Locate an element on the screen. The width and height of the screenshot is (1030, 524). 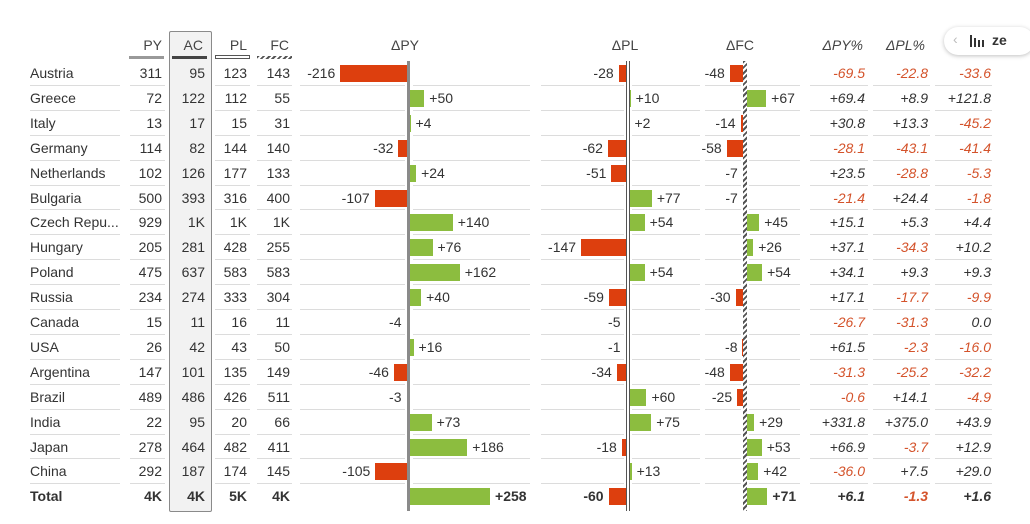
row-label: Japan is located at coordinates (49, 446).